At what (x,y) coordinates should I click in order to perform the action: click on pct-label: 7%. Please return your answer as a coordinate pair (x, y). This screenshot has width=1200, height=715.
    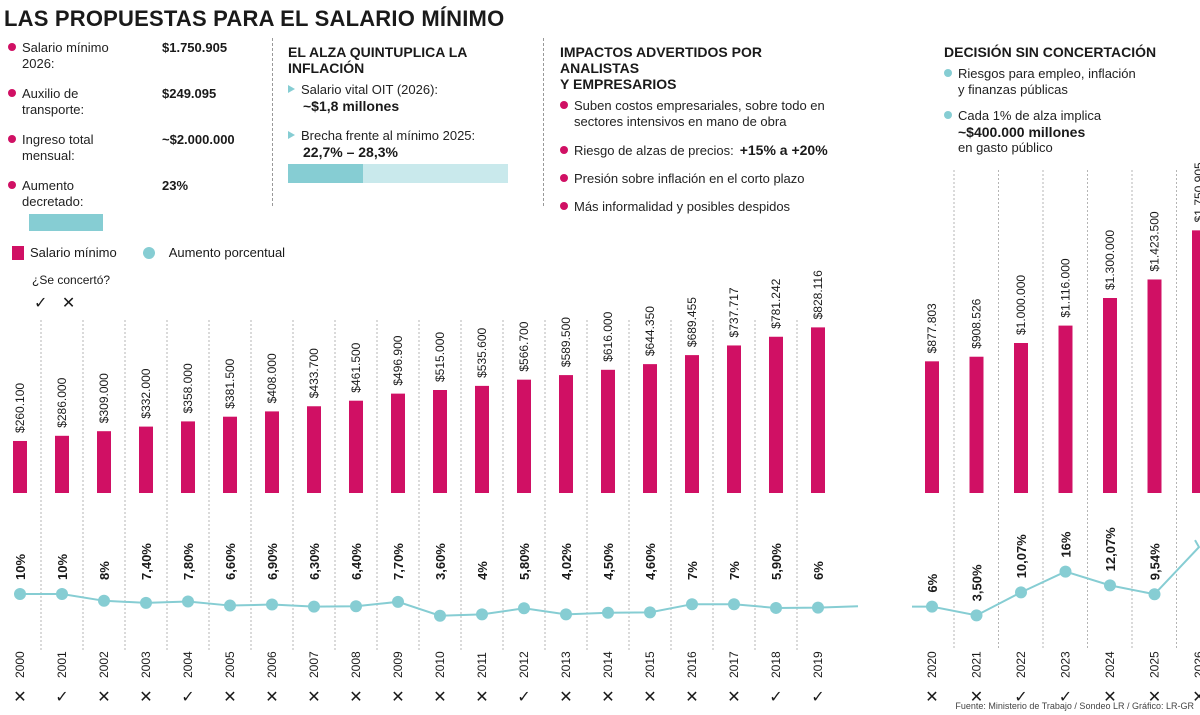
    Looking at the image, I should click on (734, 570).